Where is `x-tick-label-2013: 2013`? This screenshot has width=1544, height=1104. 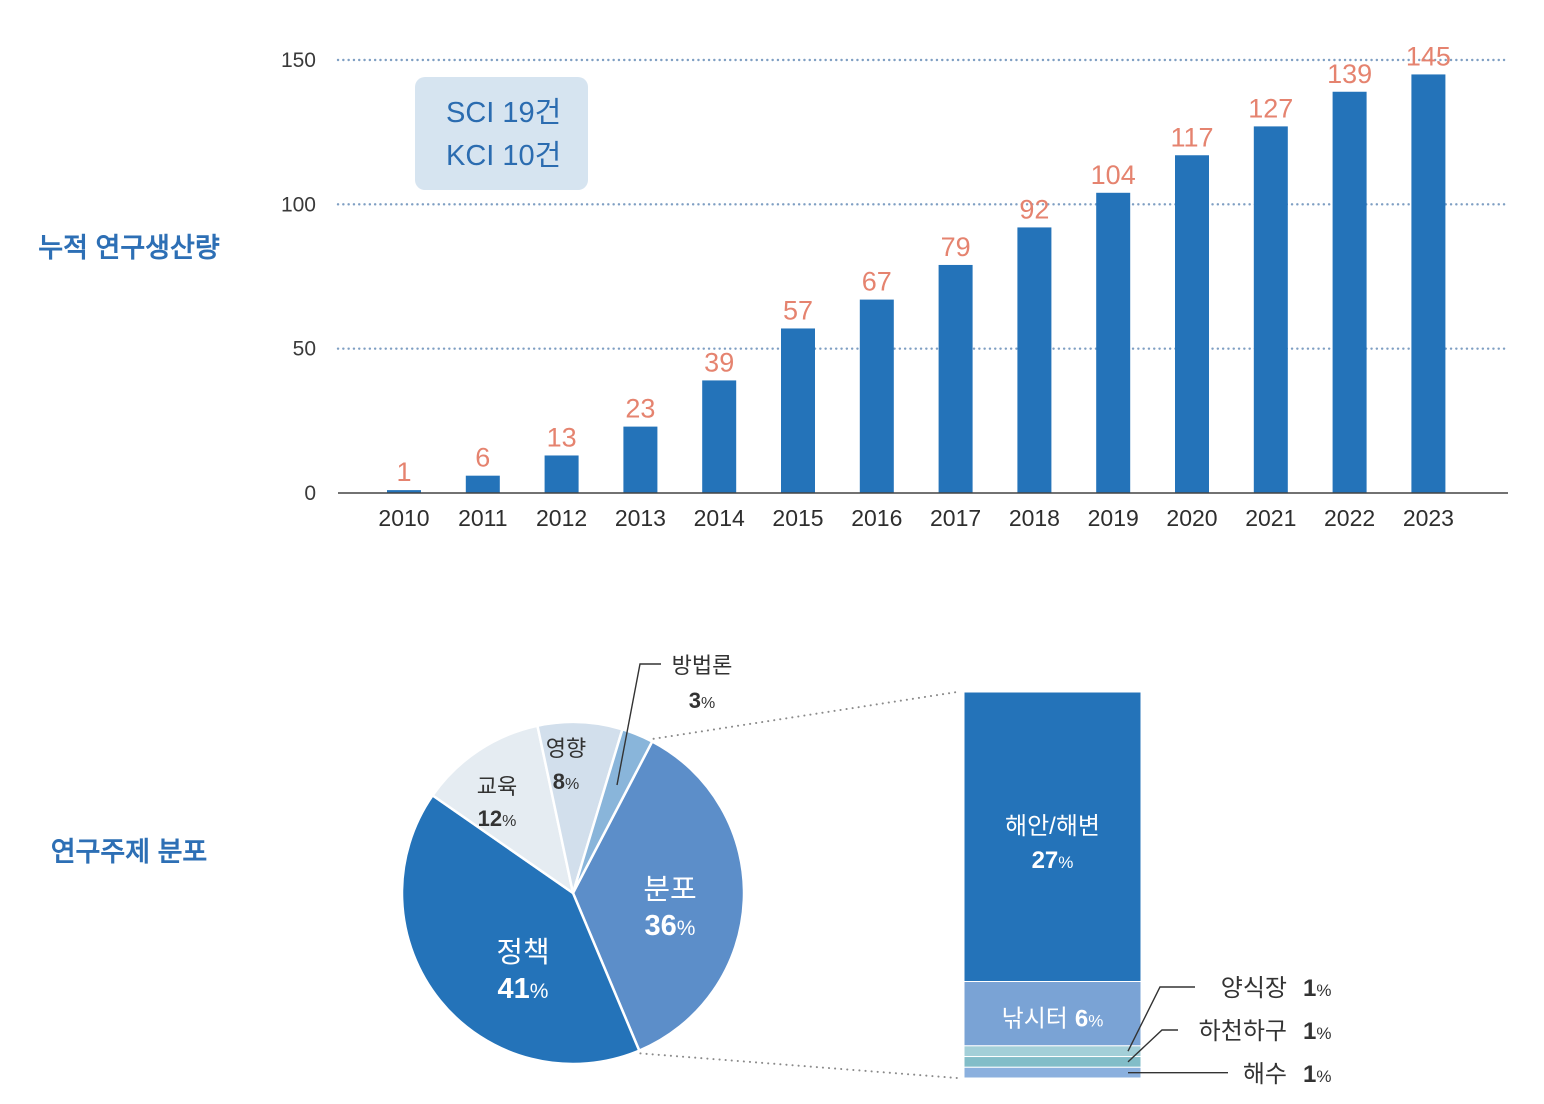
x-tick-label-2013: 2013 is located at coordinates (640, 518).